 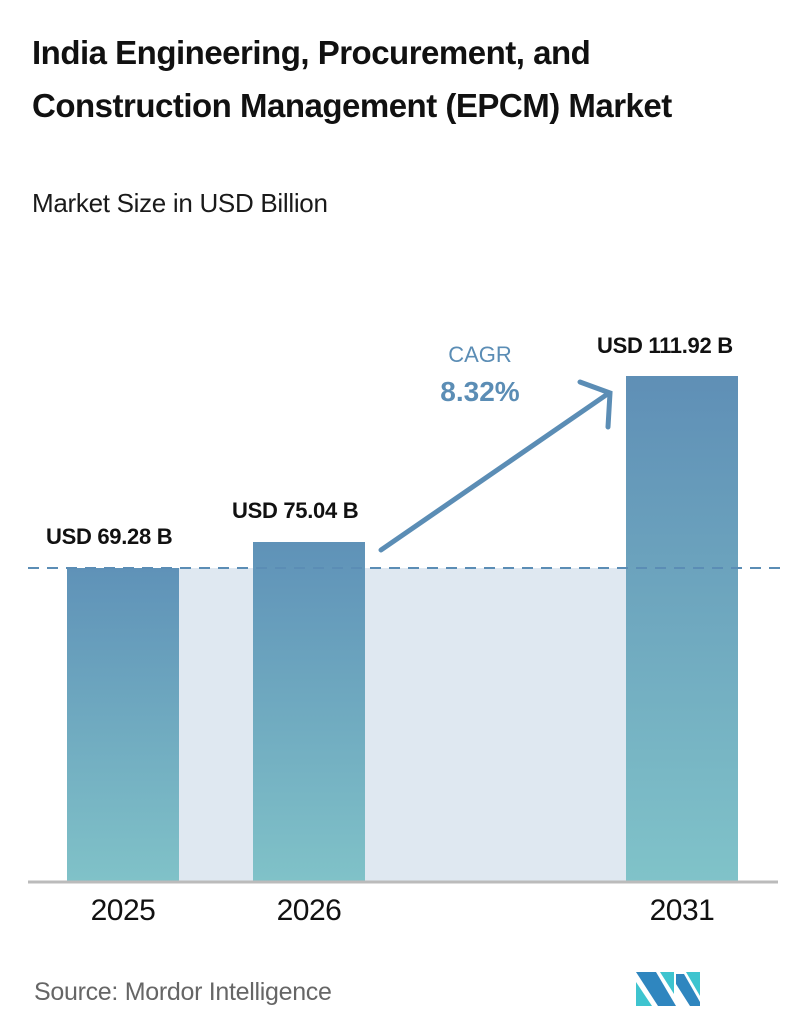 I want to click on chart-subtitle: Market Size in USD Billion, so click(x=180, y=203).